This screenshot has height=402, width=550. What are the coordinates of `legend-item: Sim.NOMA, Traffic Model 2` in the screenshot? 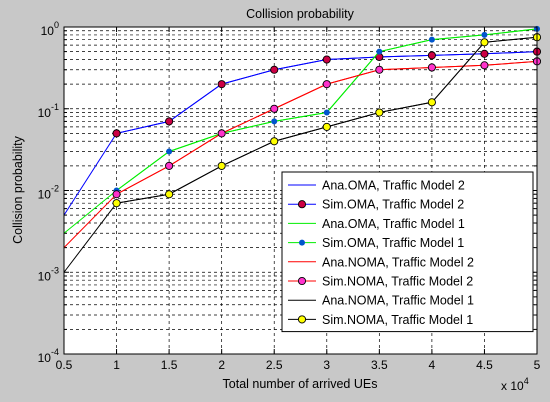 It's located at (380, 282).